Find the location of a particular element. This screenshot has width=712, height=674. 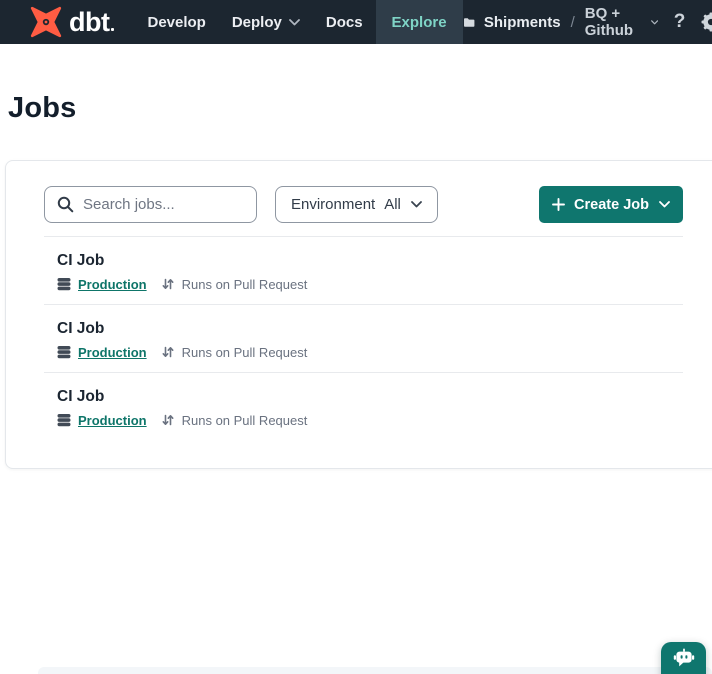

chatbot-icon is located at coordinates (683, 657).